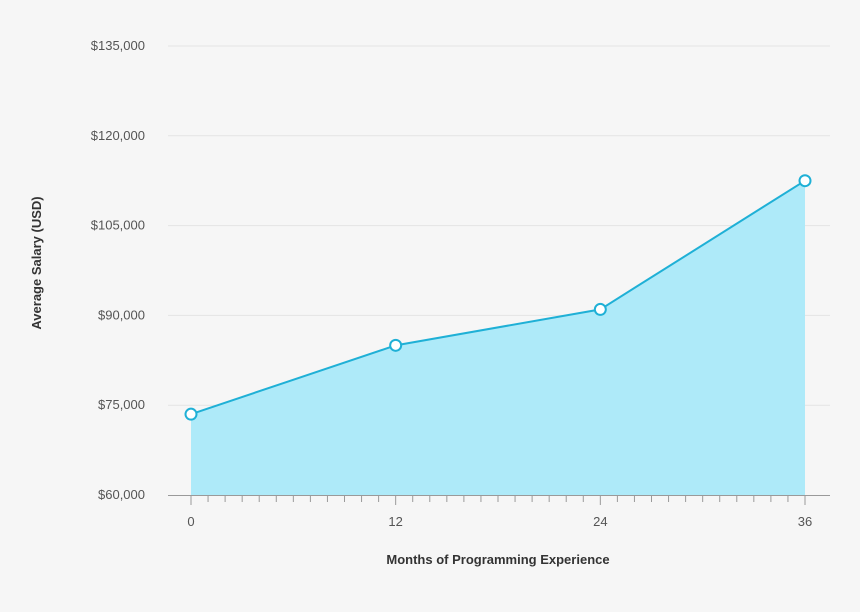 The image size is (860, 612). I want to click on y-tick-label: $135,000, so click(118, 45).